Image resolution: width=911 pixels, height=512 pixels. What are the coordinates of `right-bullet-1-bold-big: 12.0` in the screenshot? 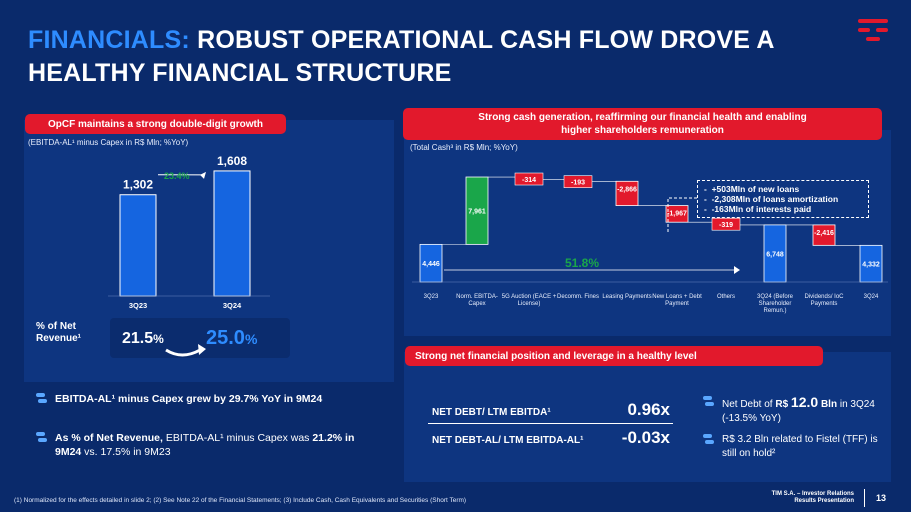 It's located at (804, 402).